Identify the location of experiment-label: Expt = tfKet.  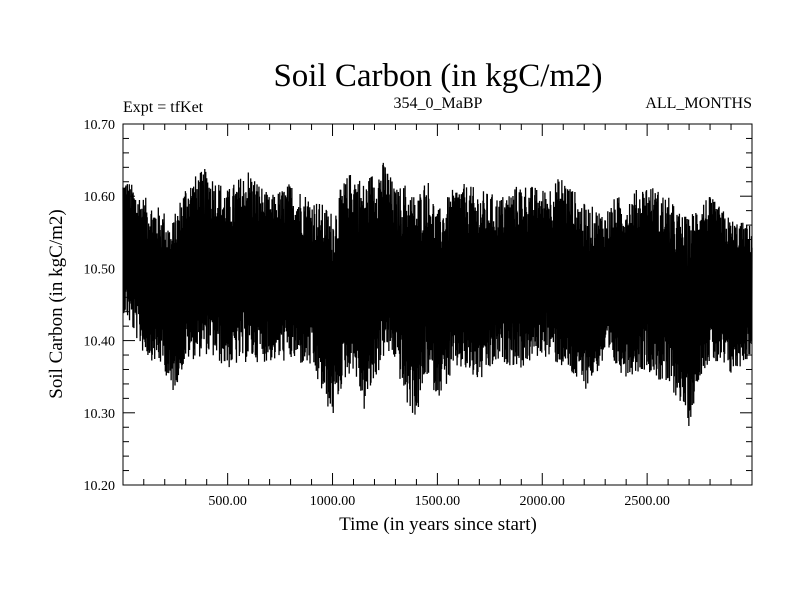
(163, 107).